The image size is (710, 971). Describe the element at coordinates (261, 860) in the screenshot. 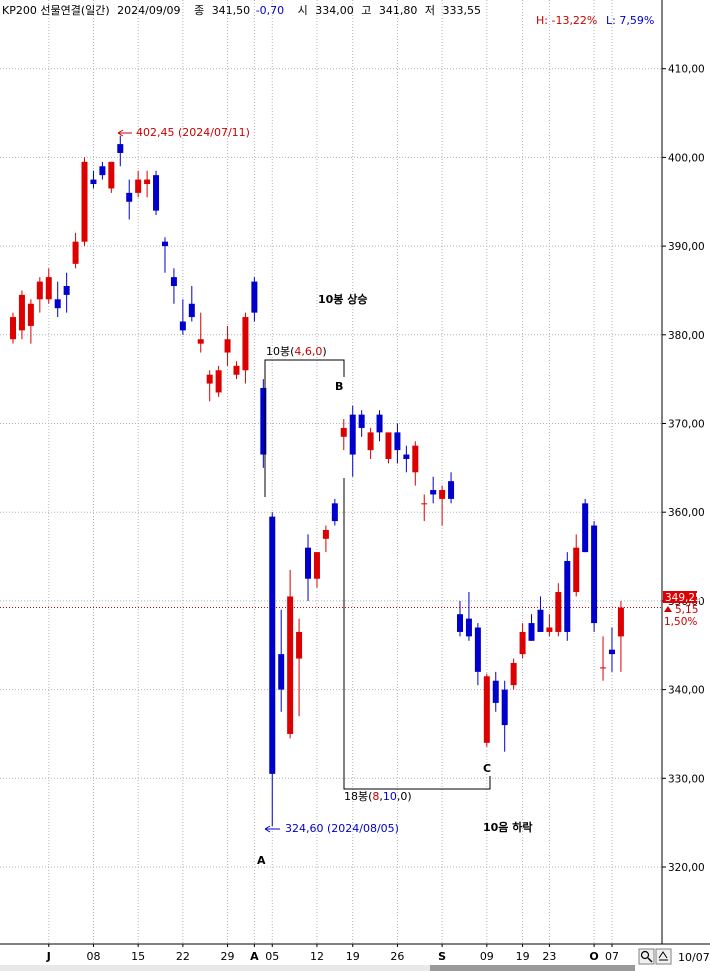

I see `point-a-label: A` at that location.